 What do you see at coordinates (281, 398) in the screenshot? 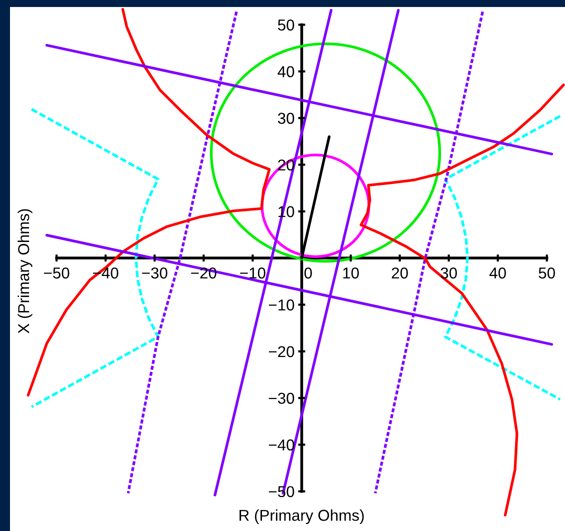
I see `y-tick-label: −30` at bounding box center [281, 398].